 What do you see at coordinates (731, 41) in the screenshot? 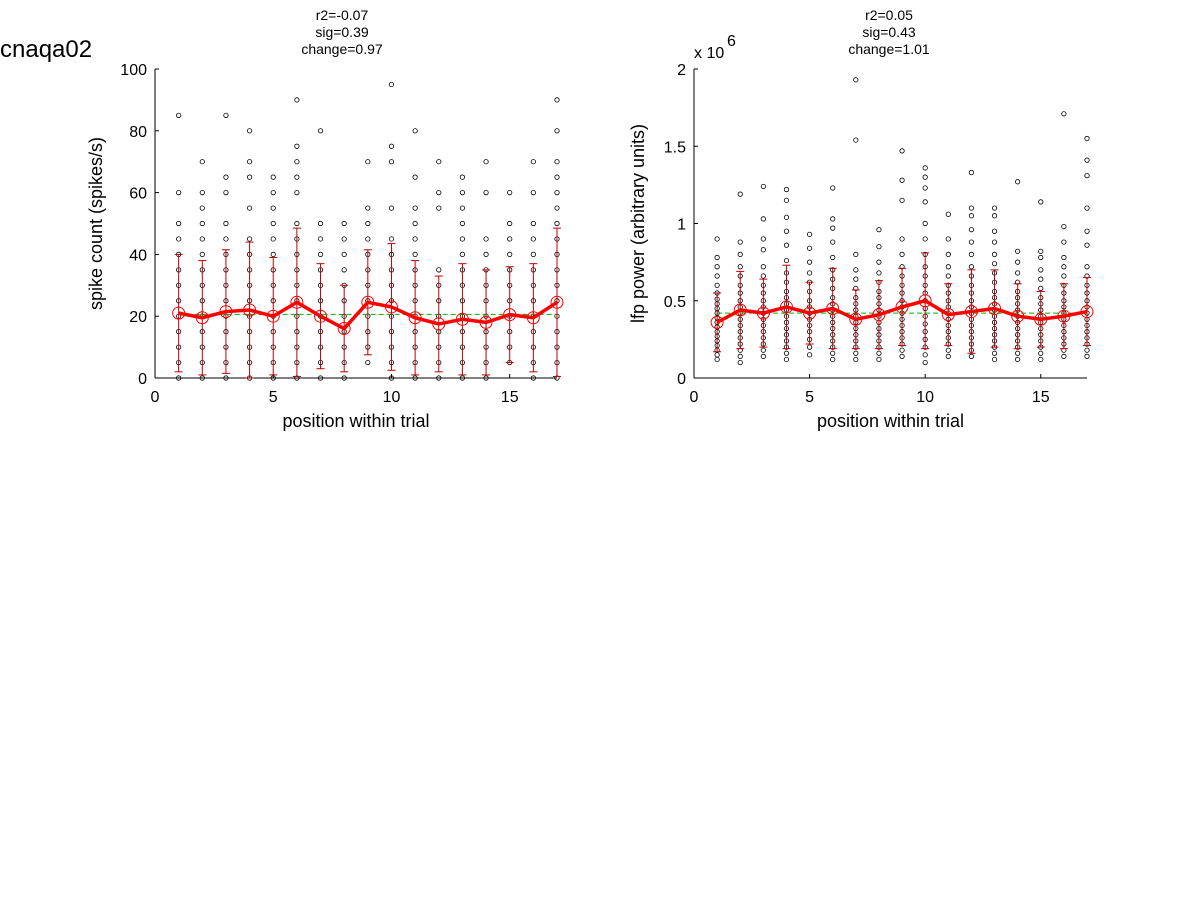
I see `y-exponent-power: 6` at bounding box center [731, 41].